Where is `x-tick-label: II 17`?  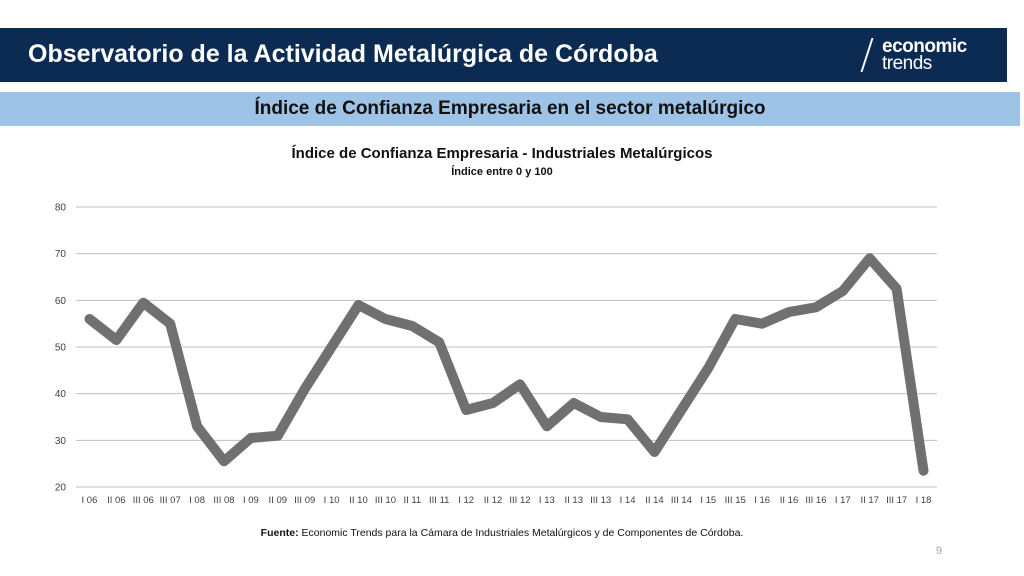
x-tick-label: II 17 is located at coordinates (869, 500).